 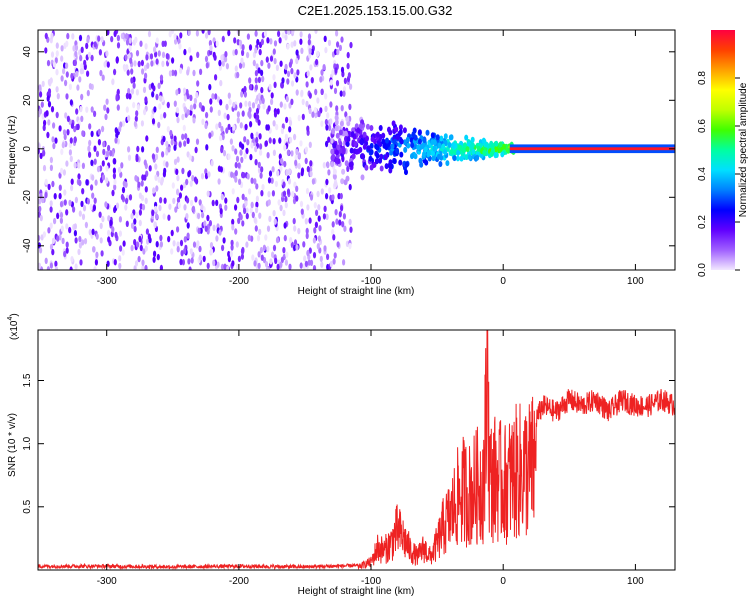 What do you see at coordinates (239, 281) in the screenshot?
I see `spectrogram-x-tick-label: -200` at bounding box center [239, 281].